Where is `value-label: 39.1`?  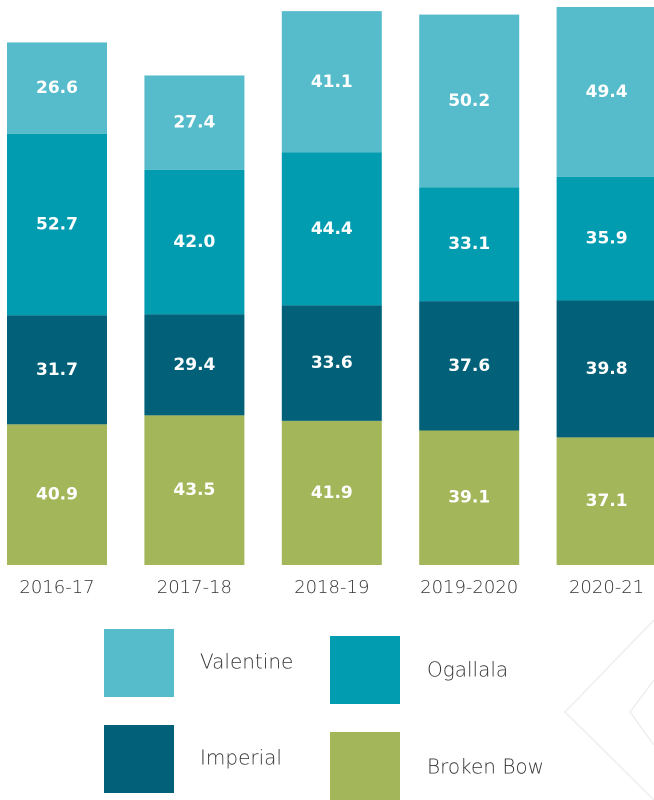
value-label: 39.1 is located at coordinates (469, 498).